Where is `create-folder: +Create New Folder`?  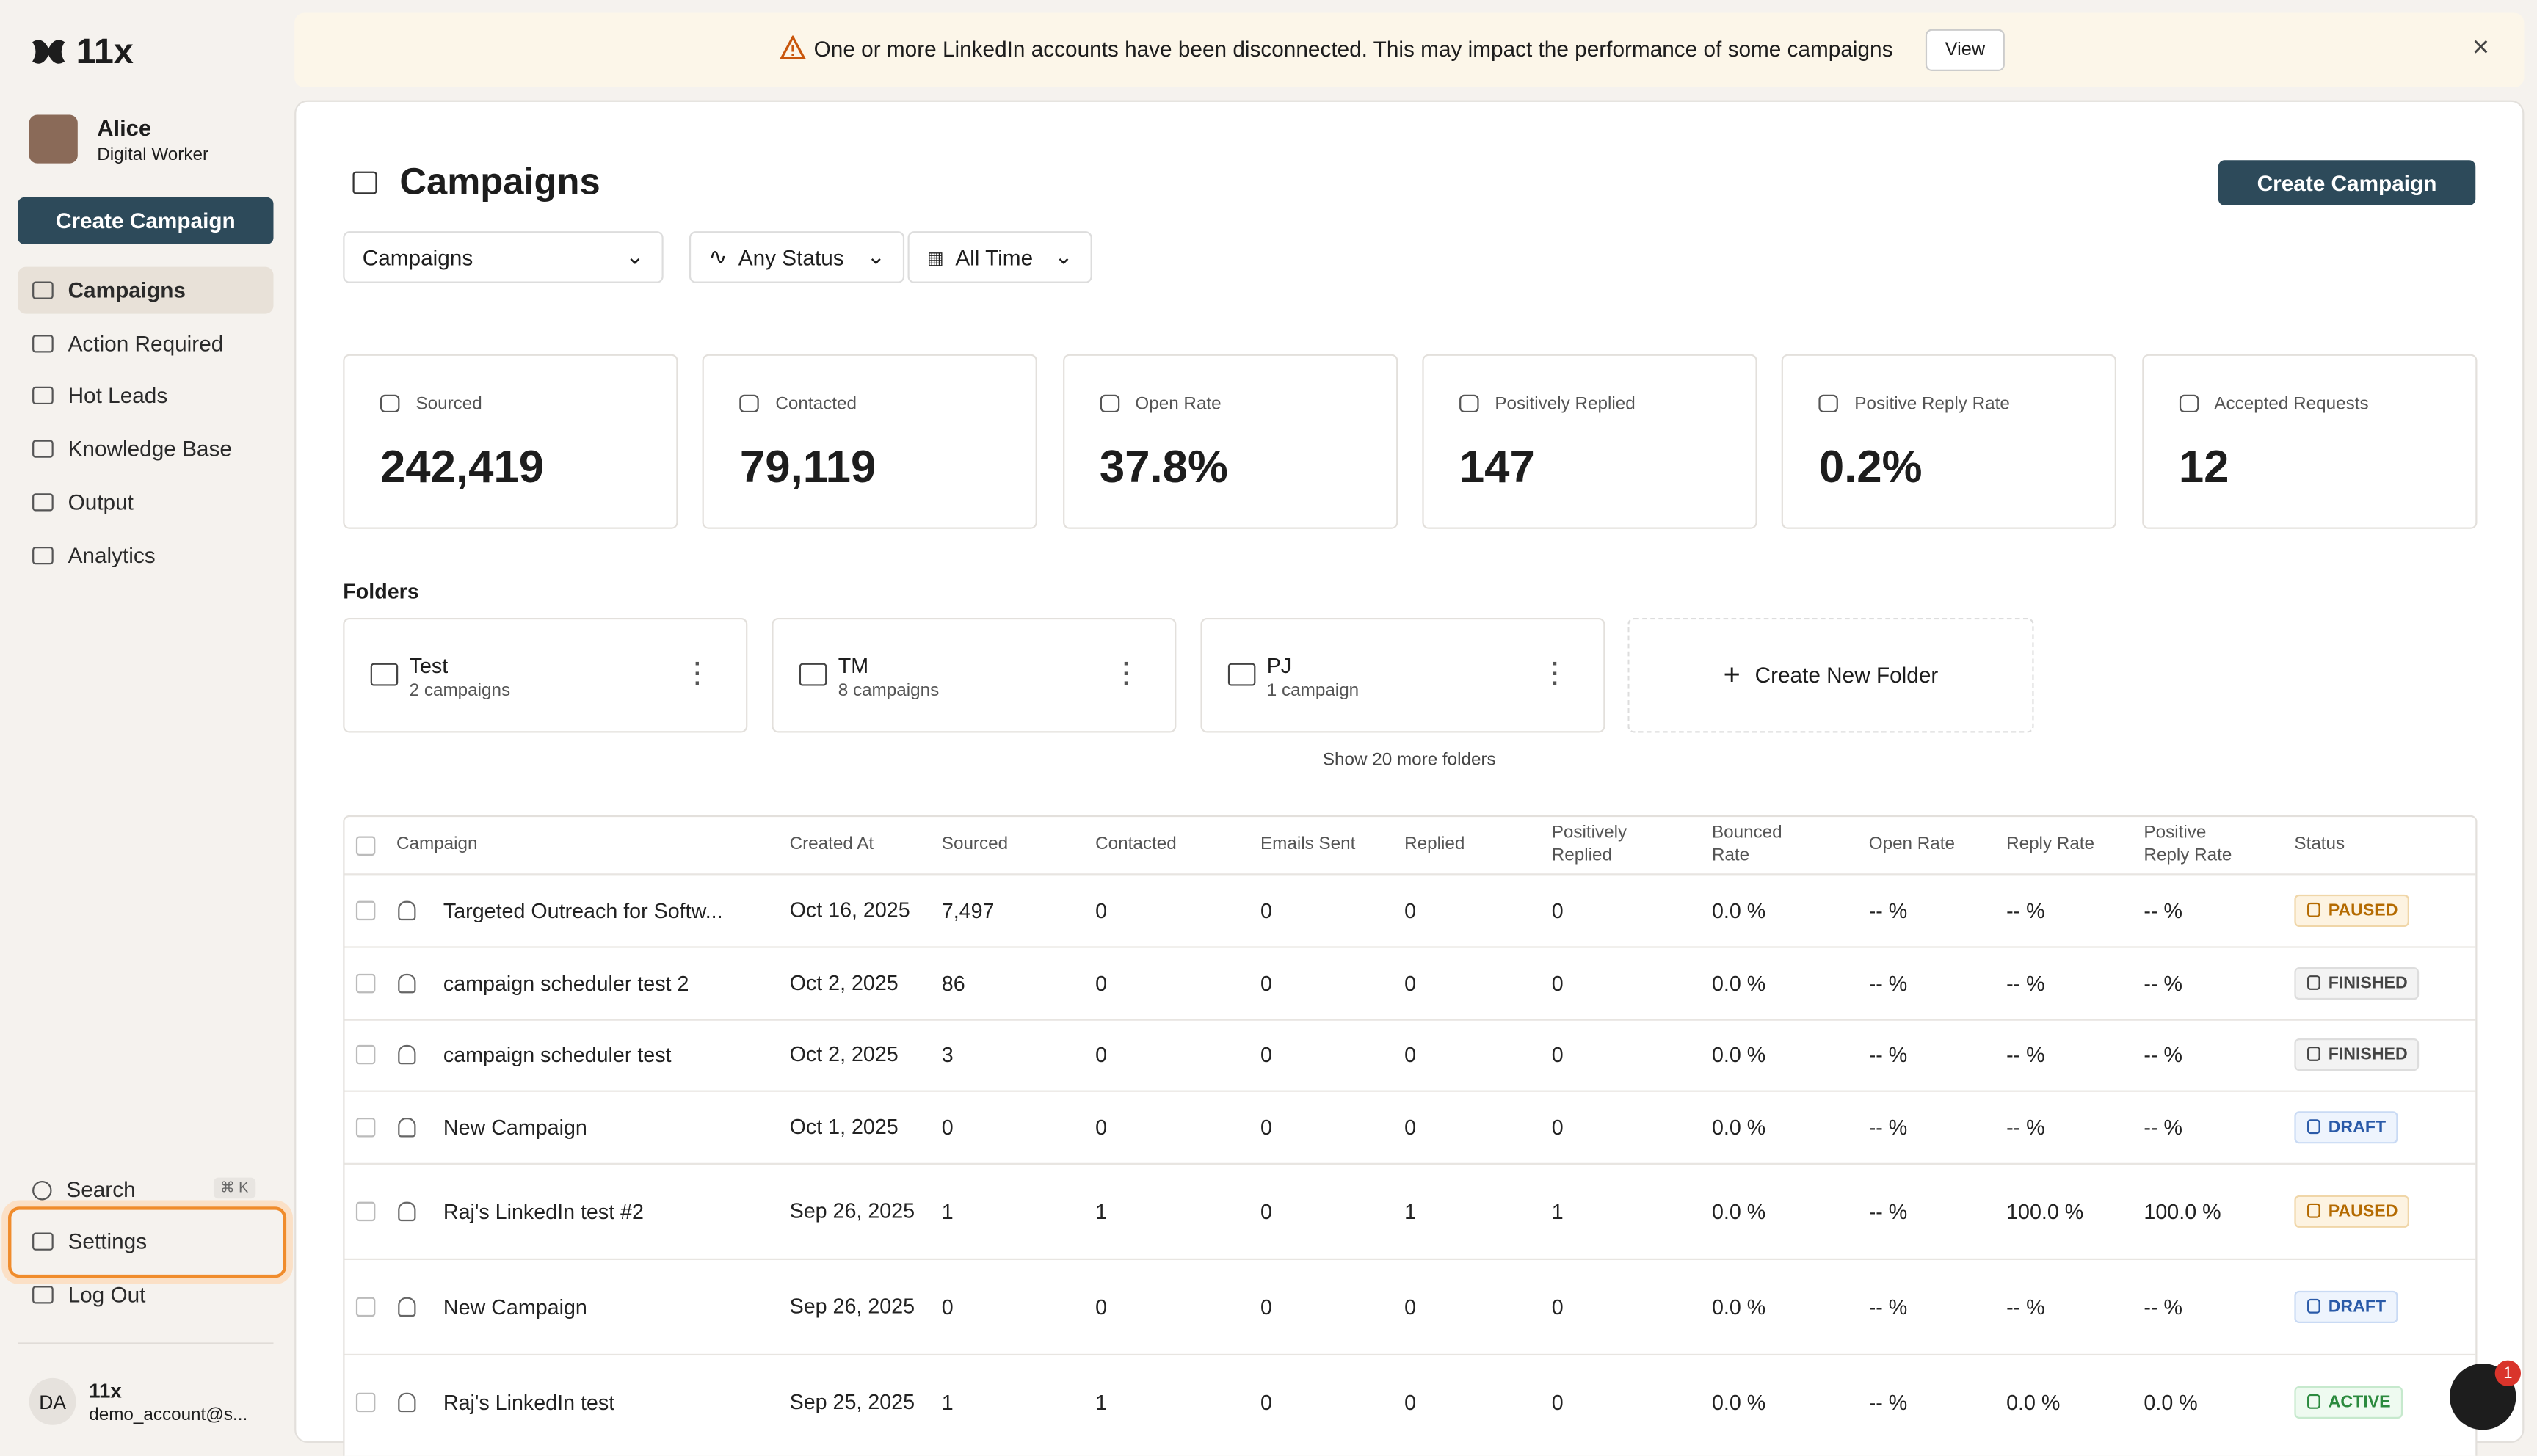
create-folder: +Create New Folder is located at coordinates (1830, 675).